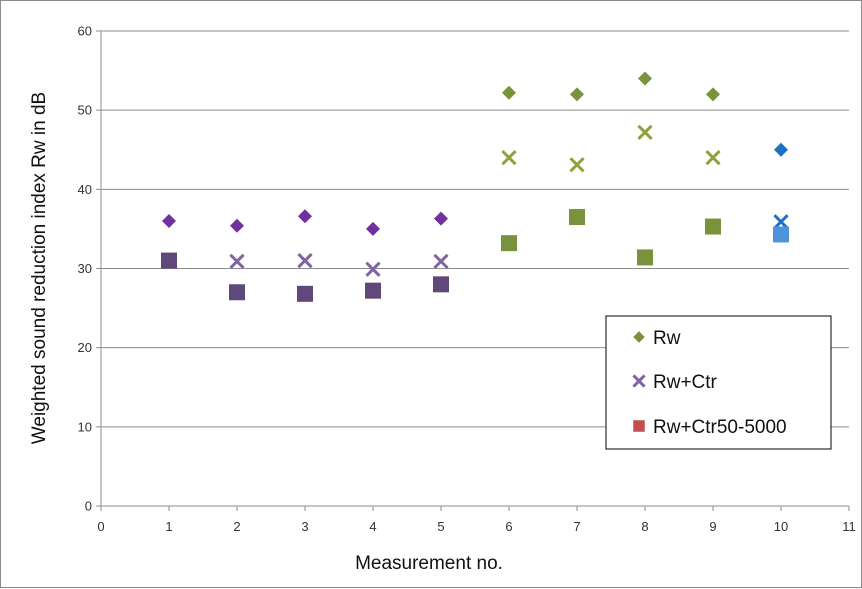 The height and width of the screenshot is (589, 862). What do you see at coordinates (639, 337) in the screenshot?
I see `legend-marker-rw` at bounding box center [639, 337].